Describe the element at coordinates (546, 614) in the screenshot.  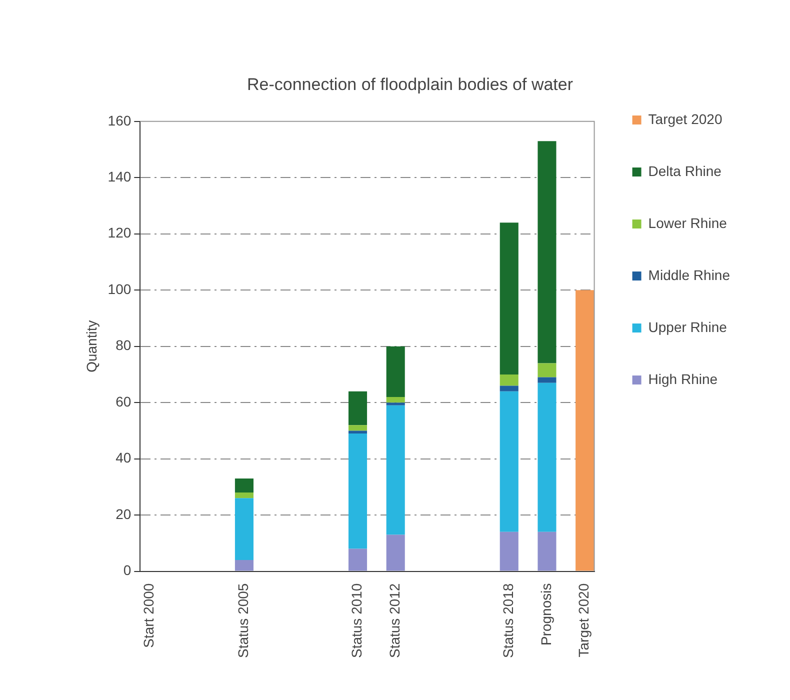
I see `x-tick-label: Prognosis` at that location.